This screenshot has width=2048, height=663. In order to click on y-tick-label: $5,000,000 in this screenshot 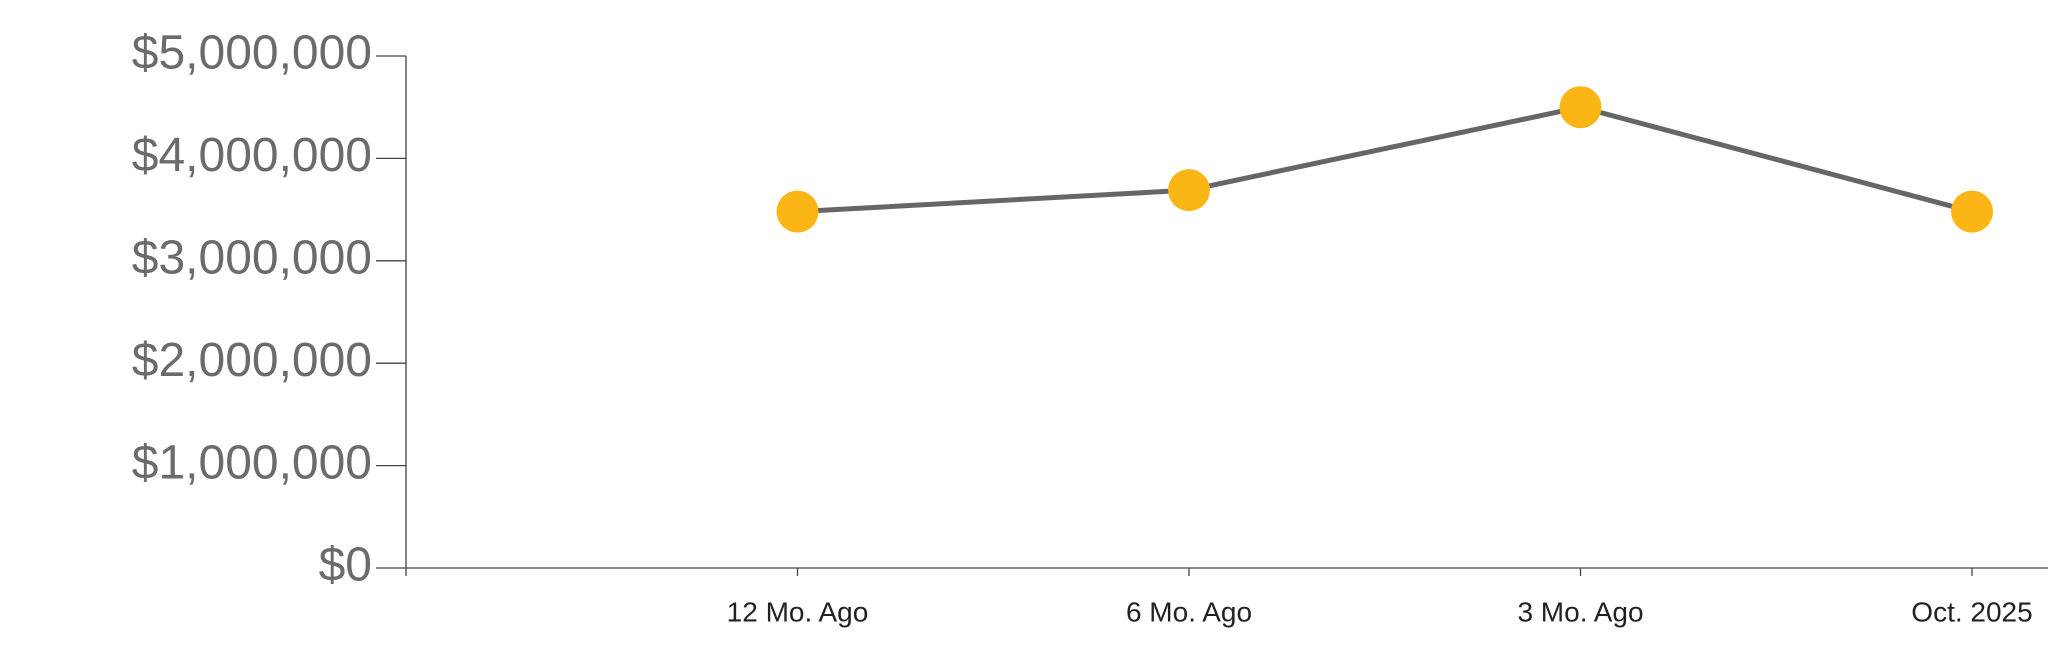, I will do `click(252, 53)`.